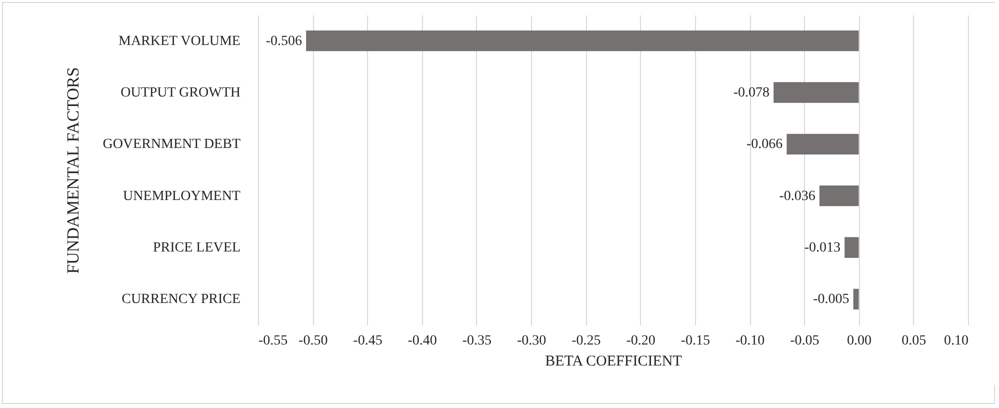 The image size is (999, 408). I want to click on data-label: -0.506, so click(284, 41).